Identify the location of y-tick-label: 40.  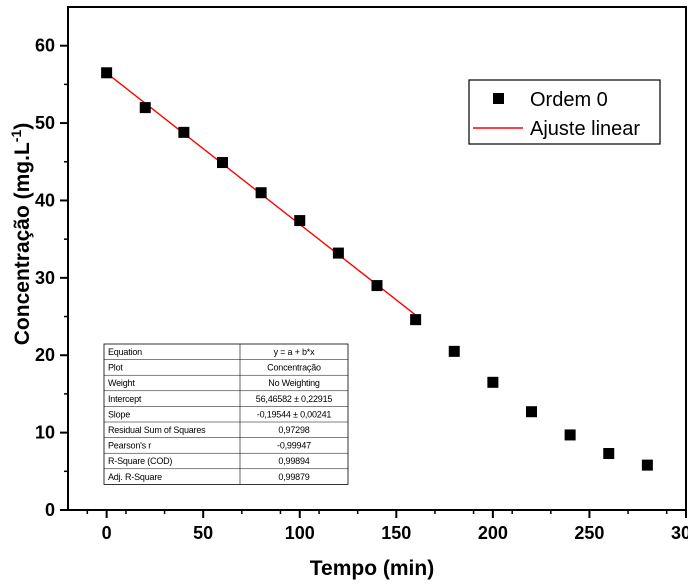
(45, 200).